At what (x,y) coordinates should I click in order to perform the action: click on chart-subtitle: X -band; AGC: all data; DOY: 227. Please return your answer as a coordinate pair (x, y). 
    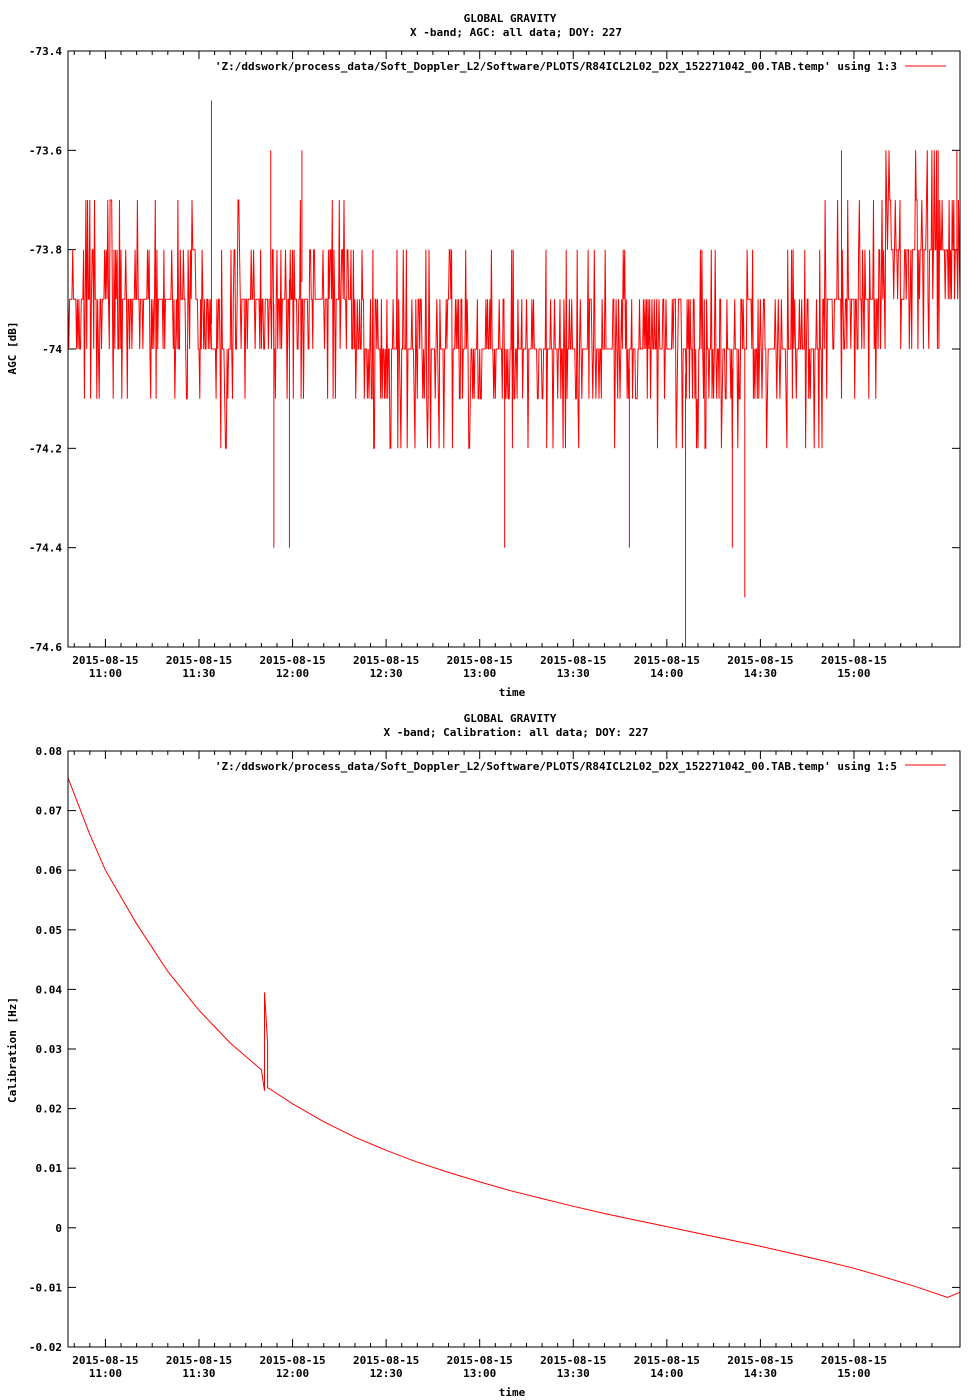
    Looking at the image, I should click on (516, 32).